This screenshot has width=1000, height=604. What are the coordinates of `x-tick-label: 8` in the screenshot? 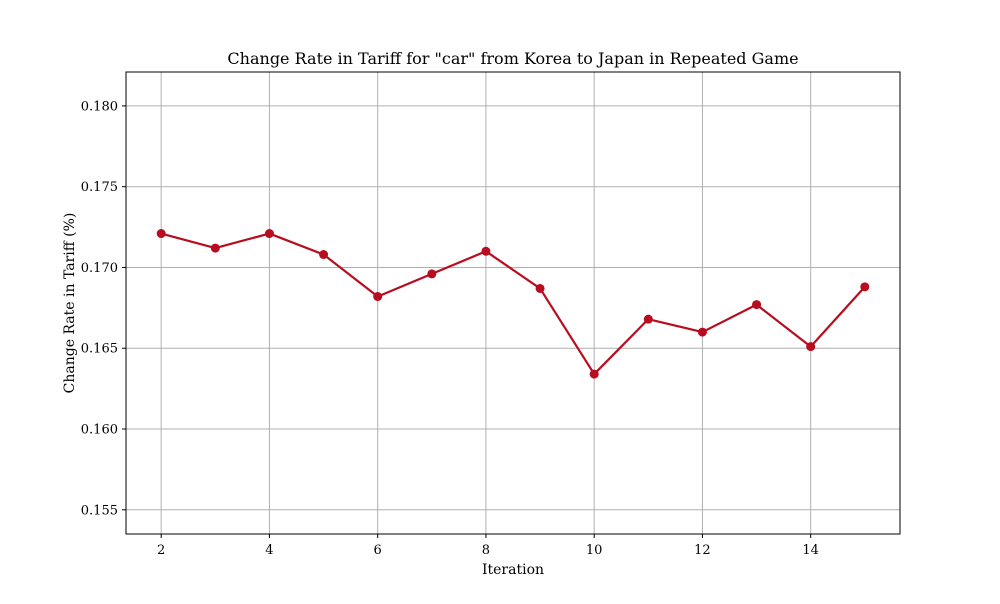 It's located at (486, 550).